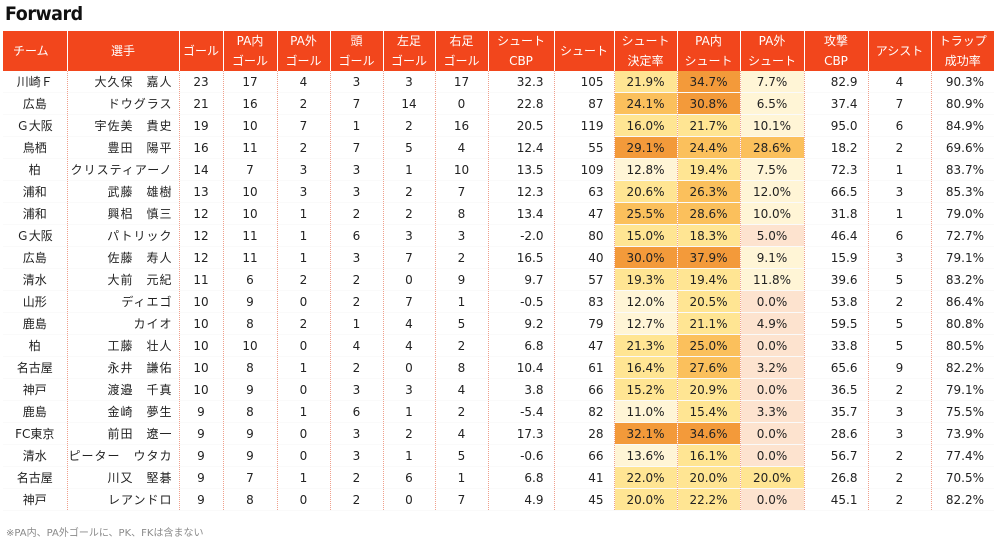 This screenshot has width=999, height=543. Describe the element at coordinates (962, 323) in the screenshot. I see `cell-trap: 80.8%` at that location.